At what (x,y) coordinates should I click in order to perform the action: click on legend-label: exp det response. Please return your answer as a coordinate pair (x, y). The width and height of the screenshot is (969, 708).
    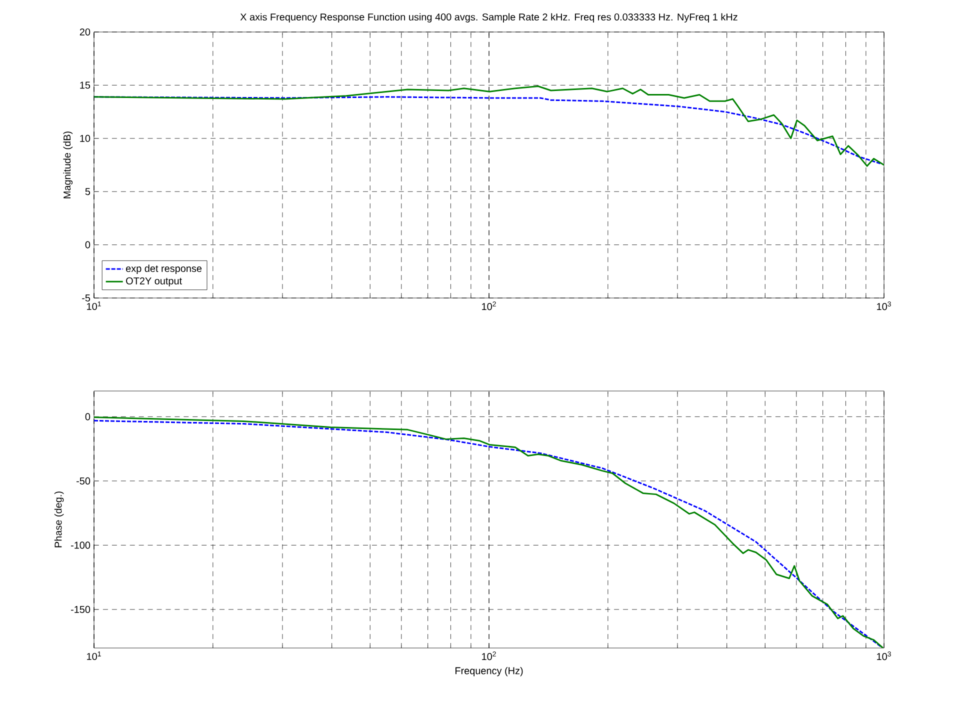
    Looking at the image, I should click on (164, 269).